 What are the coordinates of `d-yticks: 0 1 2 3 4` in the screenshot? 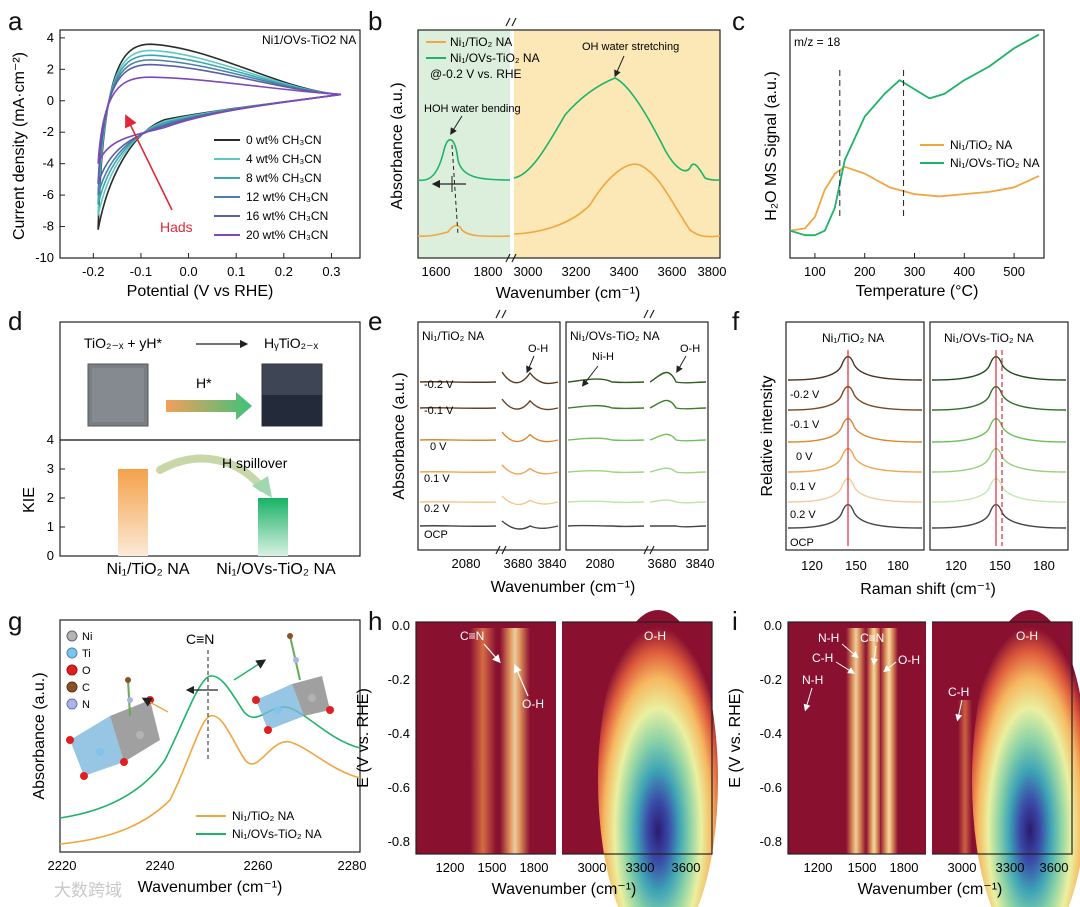 It's located at (56, 497).